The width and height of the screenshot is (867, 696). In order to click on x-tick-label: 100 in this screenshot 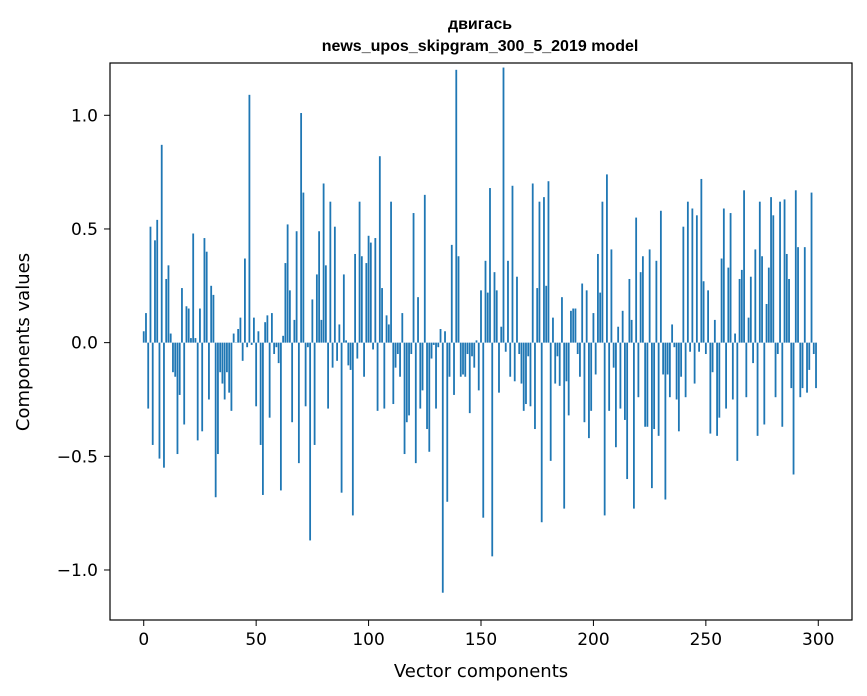, I will do `click(368, 640)`.